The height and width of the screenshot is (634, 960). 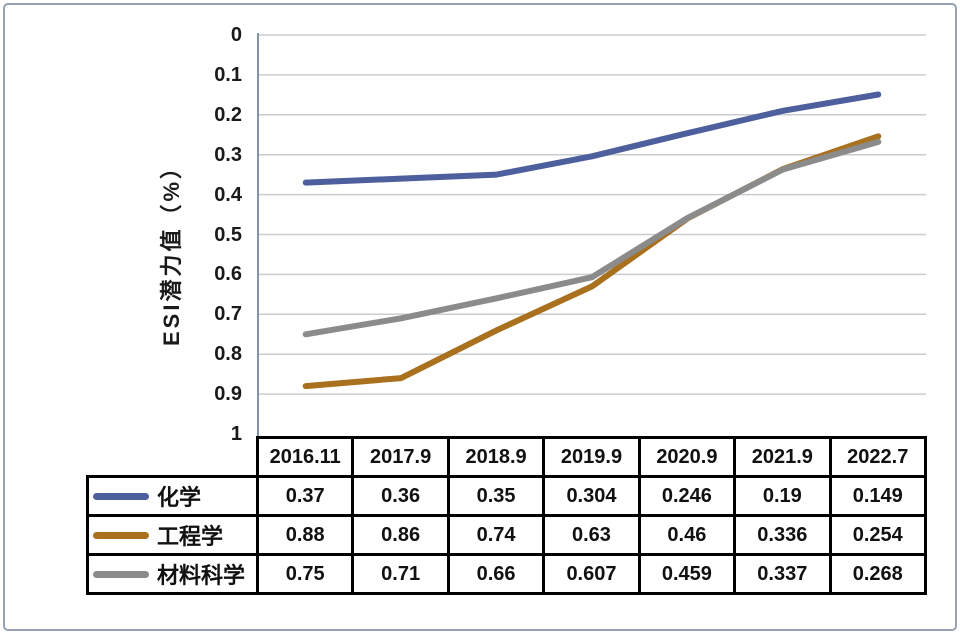 What do you see at coordinates (305, 496) in the screenshot?
I see `value-cell: 0.37` at bounding box center [305, 496].